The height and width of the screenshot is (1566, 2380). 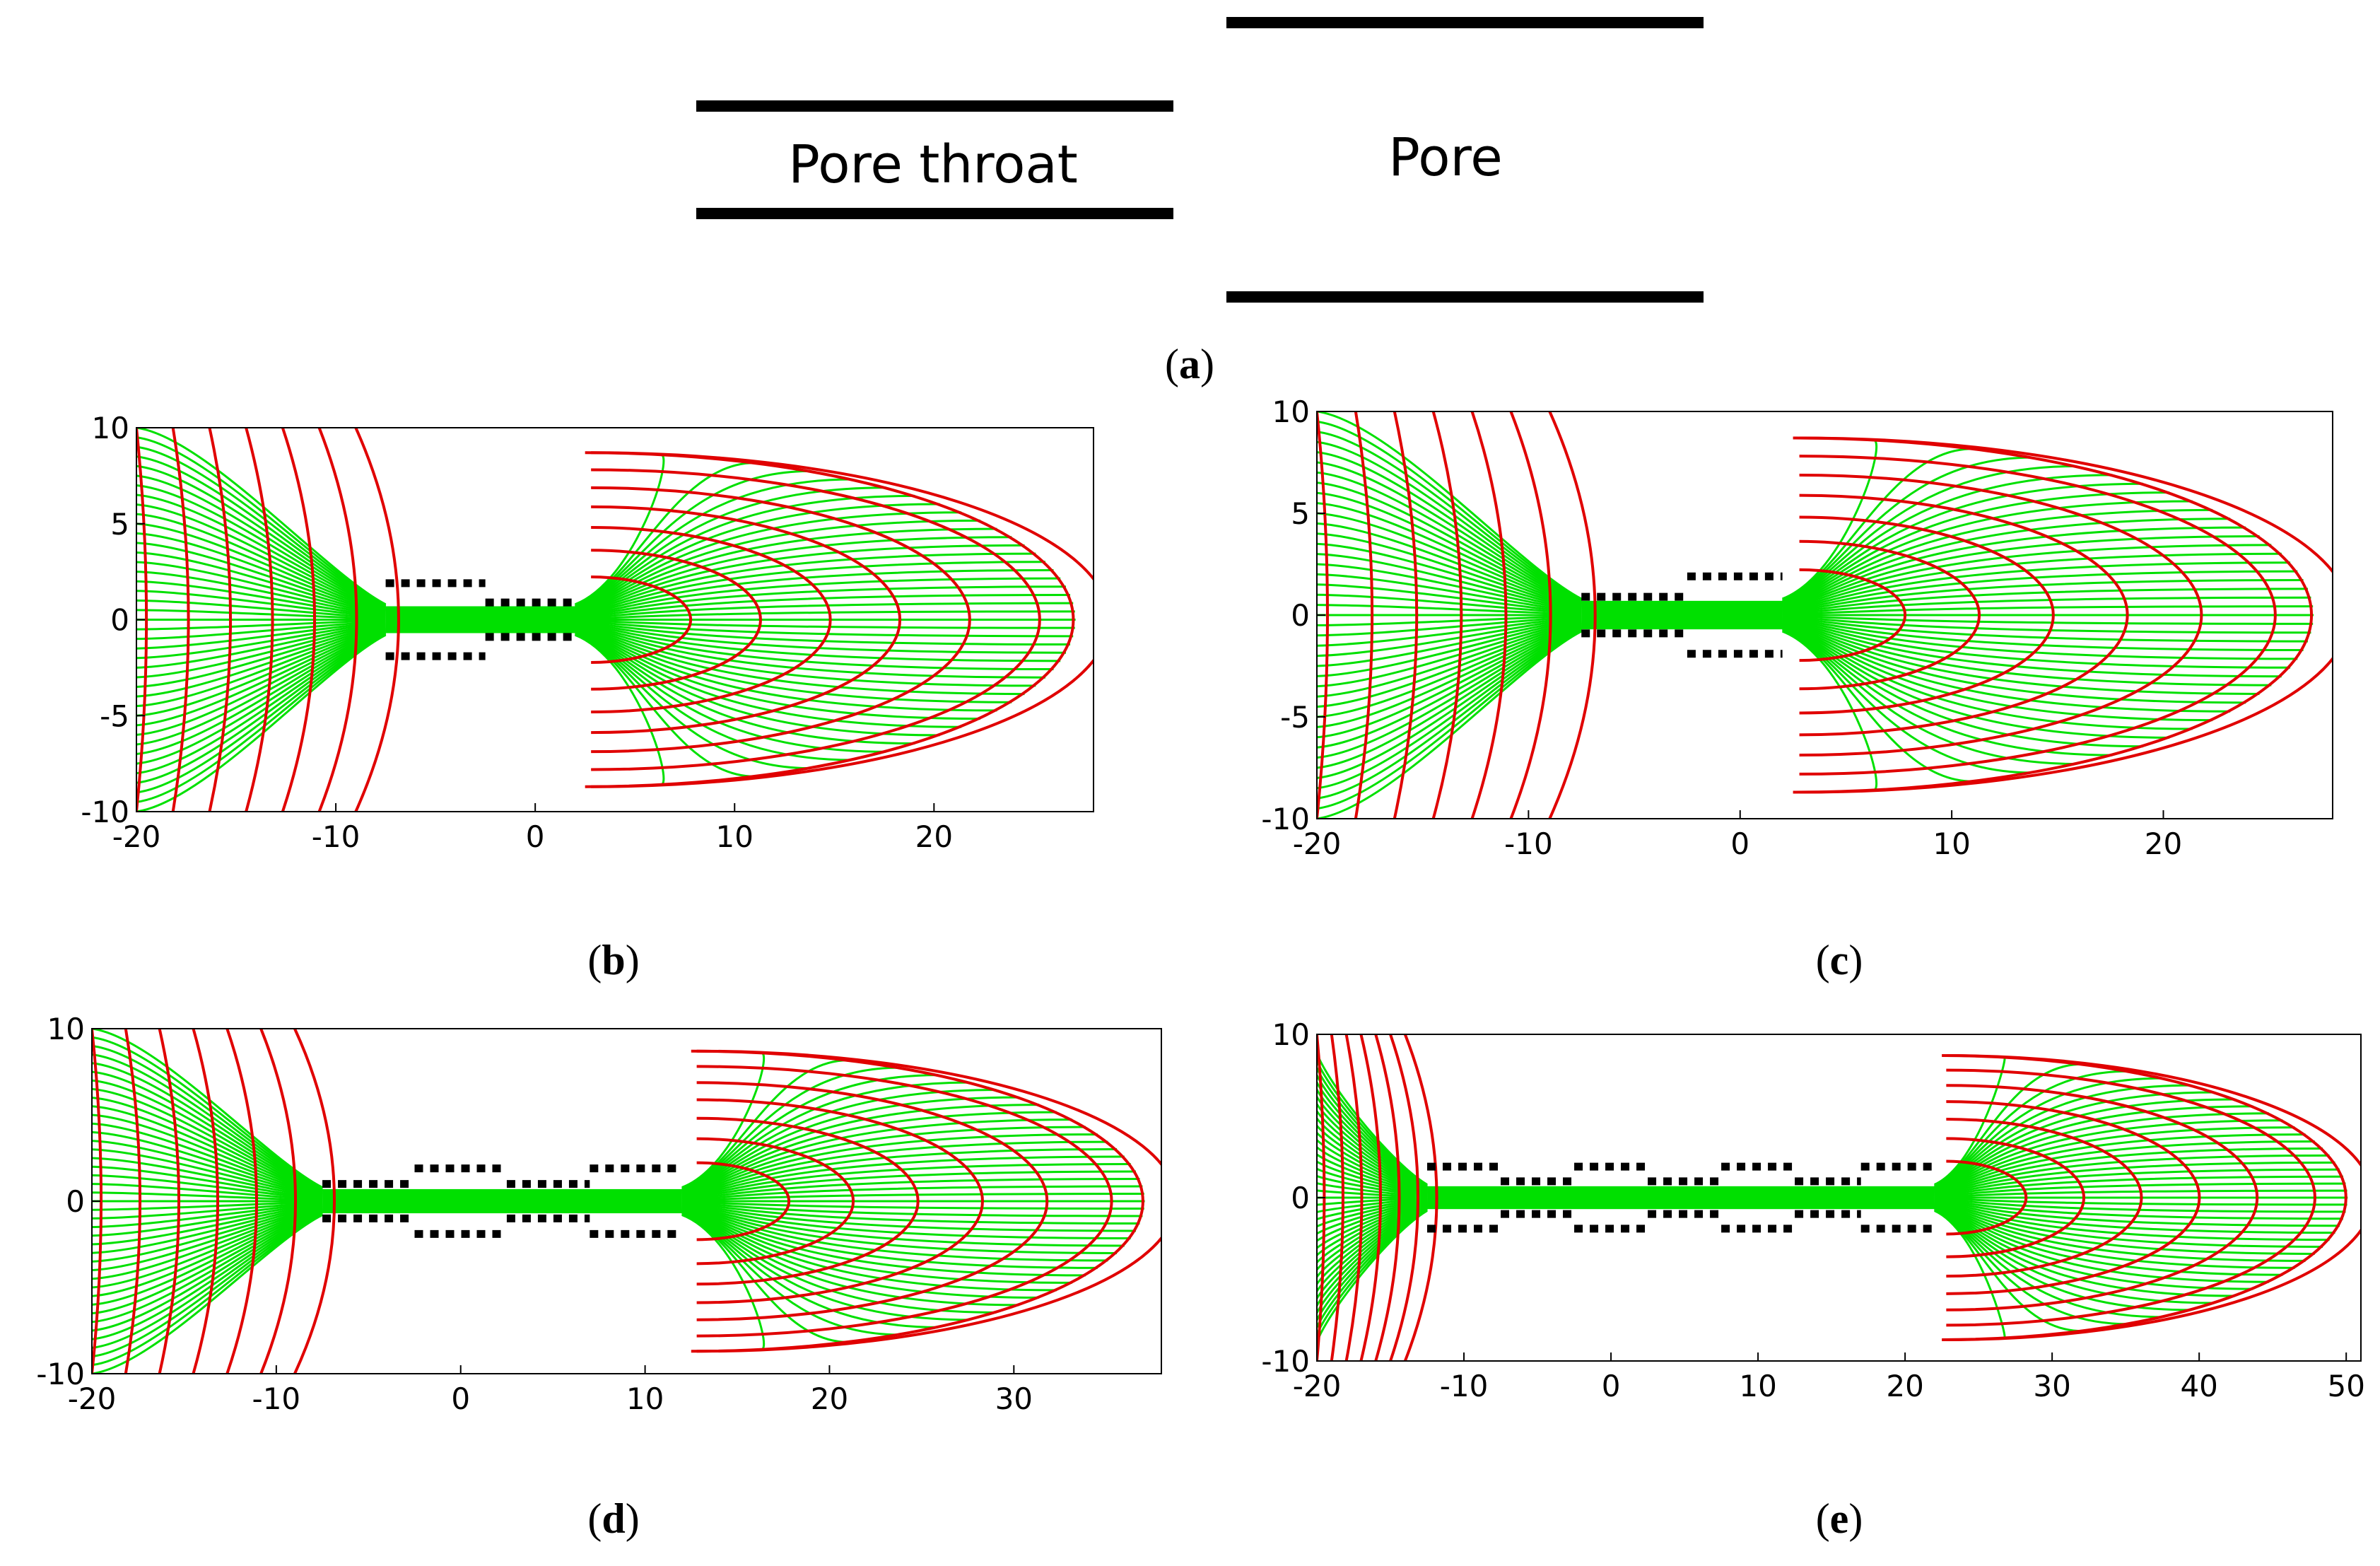 I want to click on x-tick-label: 10, so click(x=1952, y=843).